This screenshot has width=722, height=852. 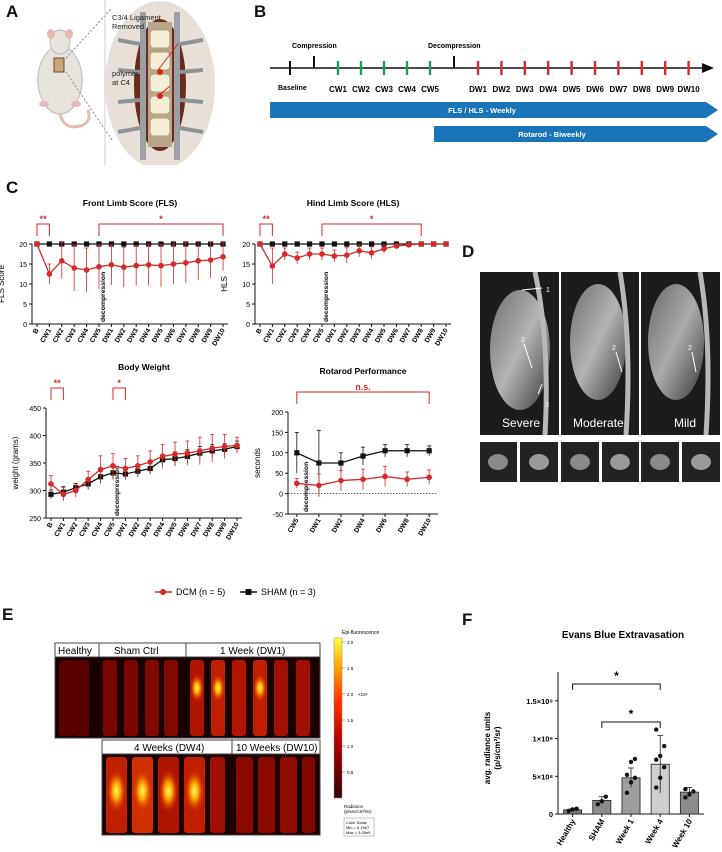 I want to click on hls-ytick-label: 20, so click(x=246, y=245).